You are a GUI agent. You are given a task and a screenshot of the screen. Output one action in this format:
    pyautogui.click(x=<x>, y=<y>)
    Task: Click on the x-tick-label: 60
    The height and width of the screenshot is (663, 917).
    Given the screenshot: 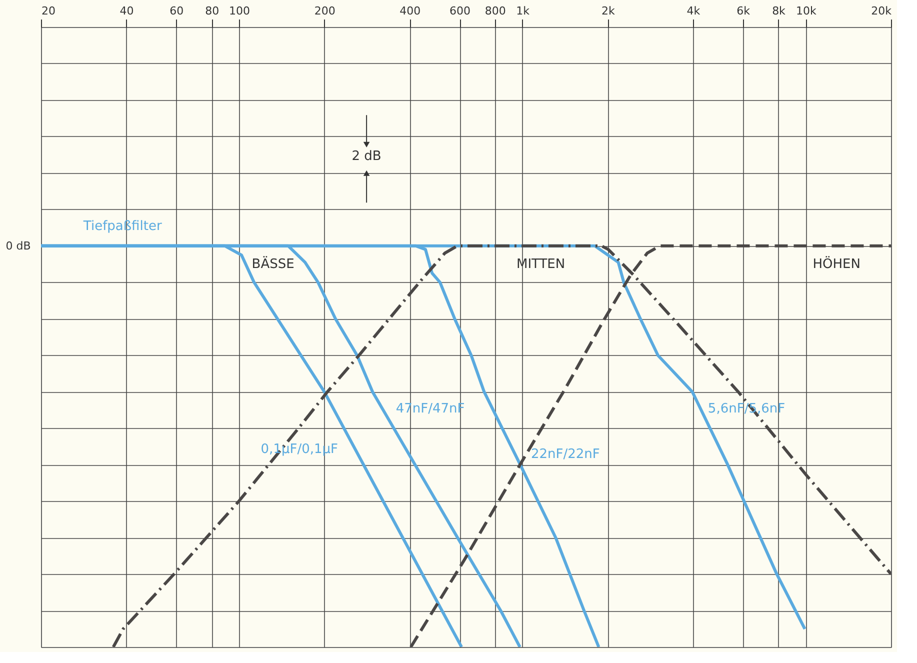 What is the action you would take?
    pyautogui.click(x=177, y=11)
    